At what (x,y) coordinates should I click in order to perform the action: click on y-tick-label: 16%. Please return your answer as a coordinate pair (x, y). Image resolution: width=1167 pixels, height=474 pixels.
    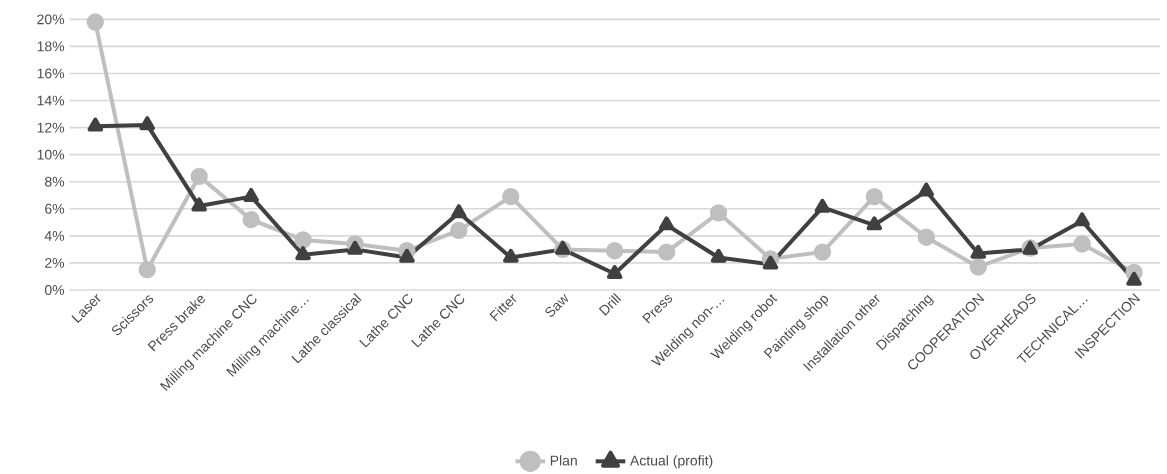
    Looking at the image, I should click on (51, 73).